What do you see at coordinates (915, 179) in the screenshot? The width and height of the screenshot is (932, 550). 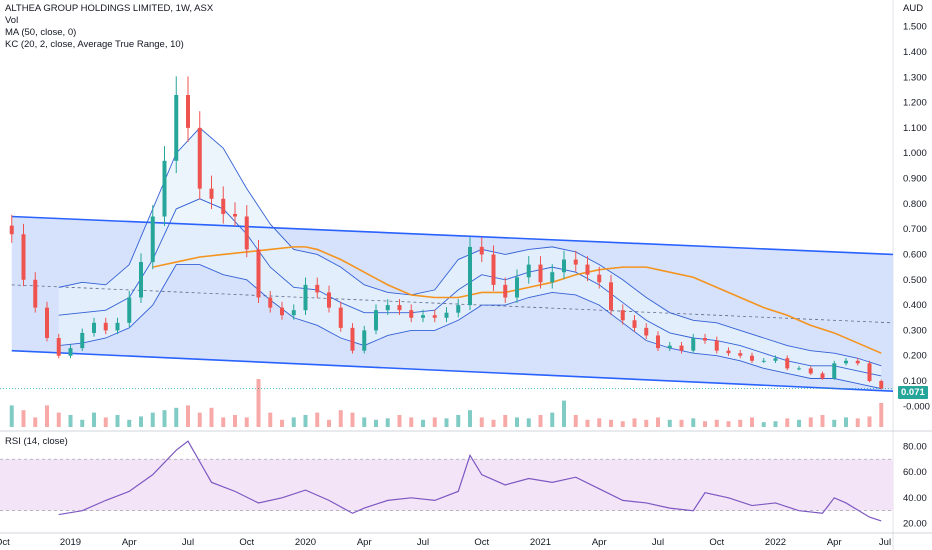 I see `price-tick-label: 0.900` at bounding box center [915, 179].